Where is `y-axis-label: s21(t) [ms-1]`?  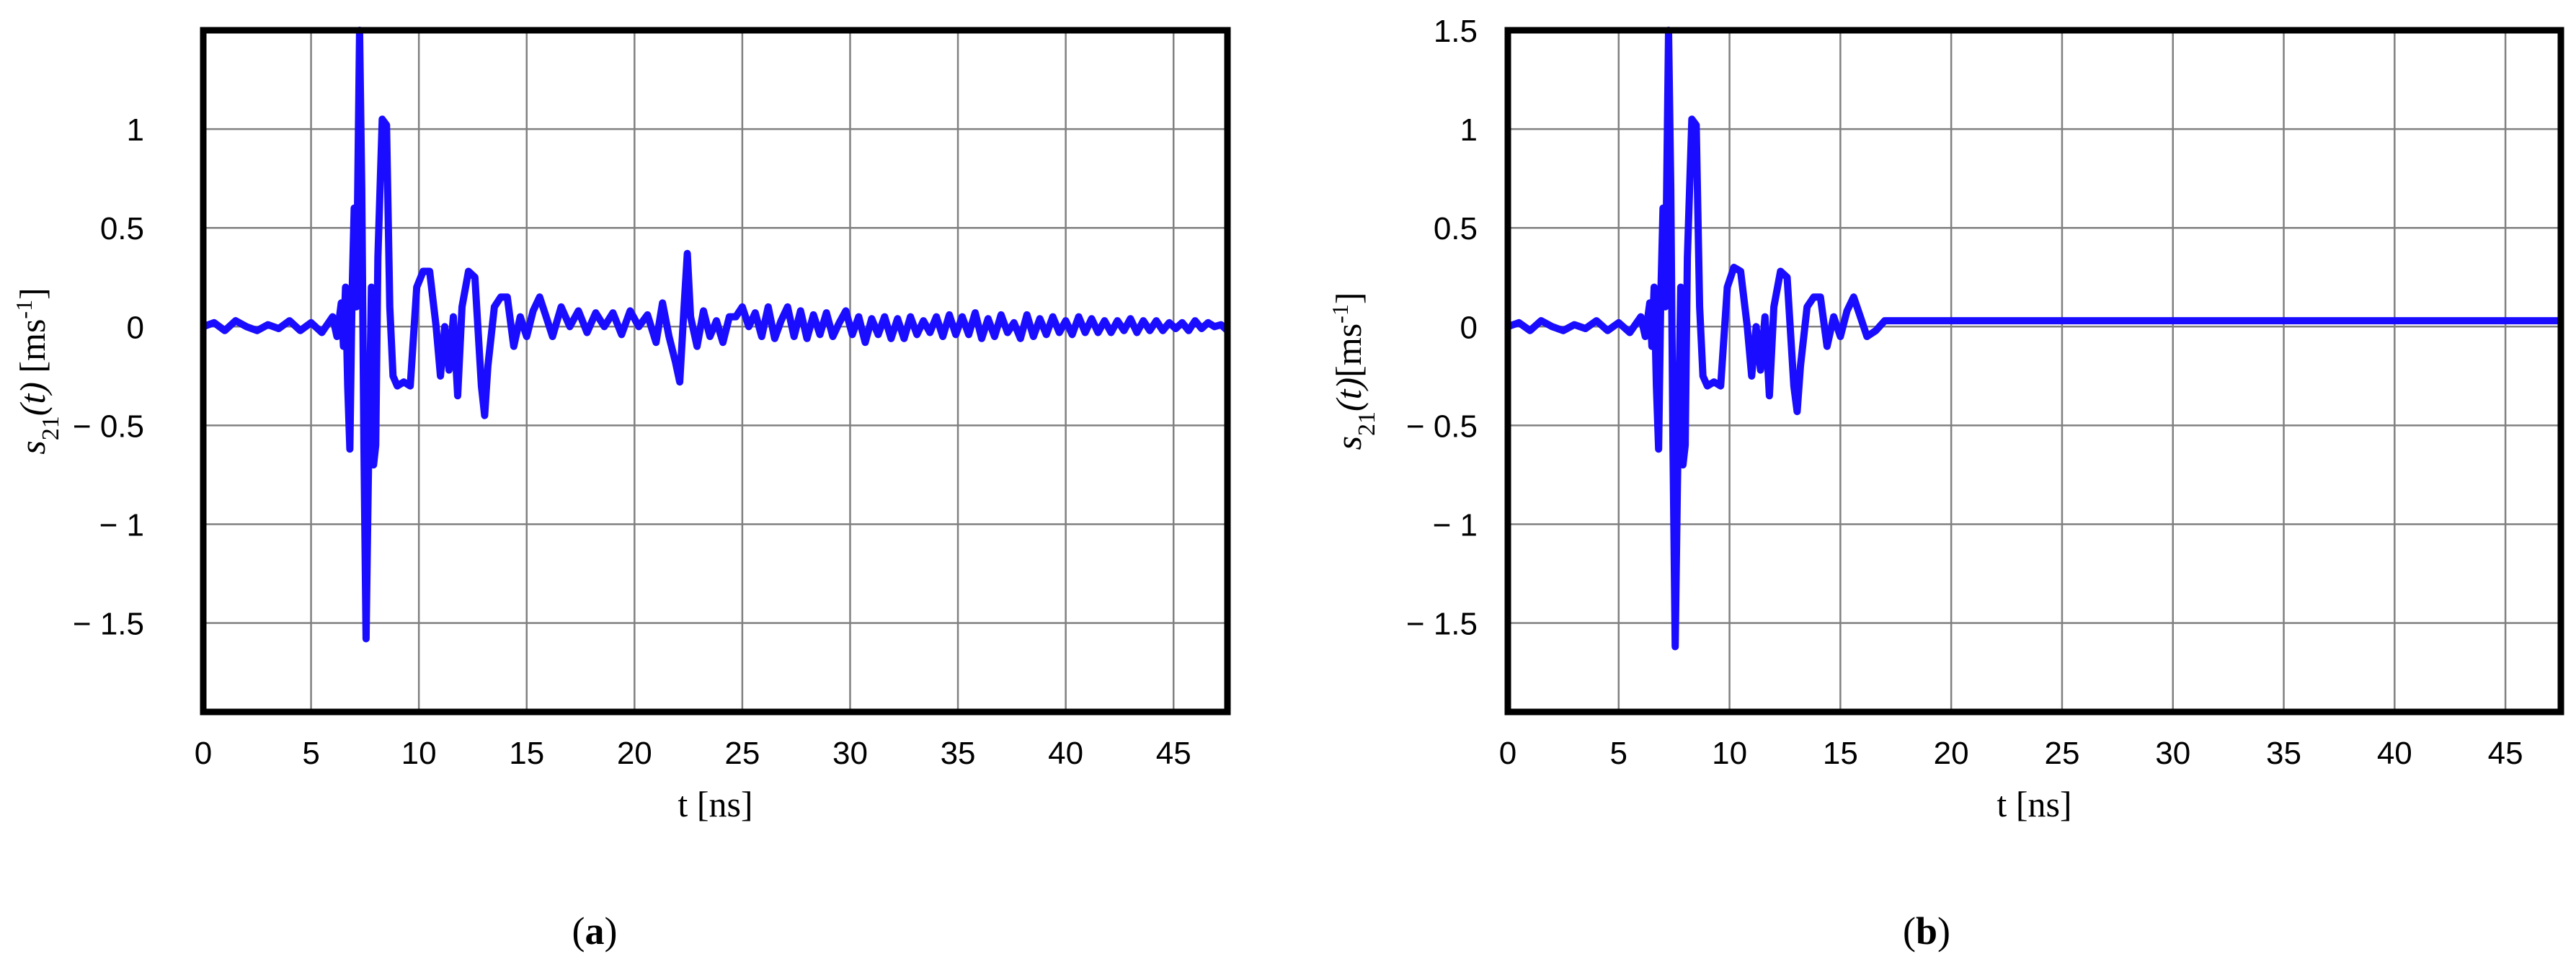 y-axis-label: s21(t) [ms-1] is located at coordinates (37, 371).